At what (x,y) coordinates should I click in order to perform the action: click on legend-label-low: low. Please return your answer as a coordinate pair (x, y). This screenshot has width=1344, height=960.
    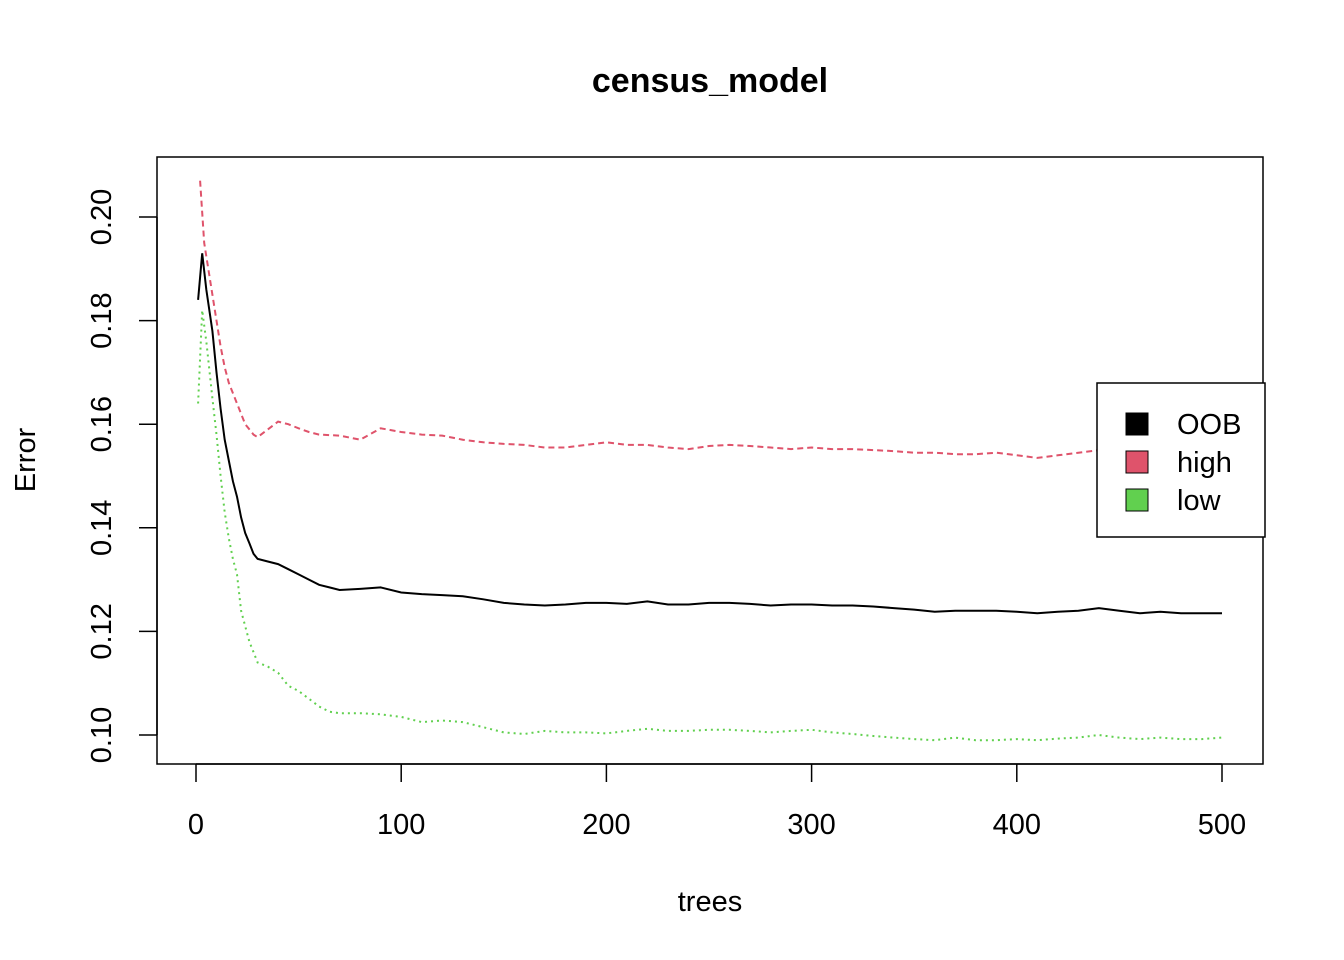
    Looking at the image, I should click on (1199, 501).